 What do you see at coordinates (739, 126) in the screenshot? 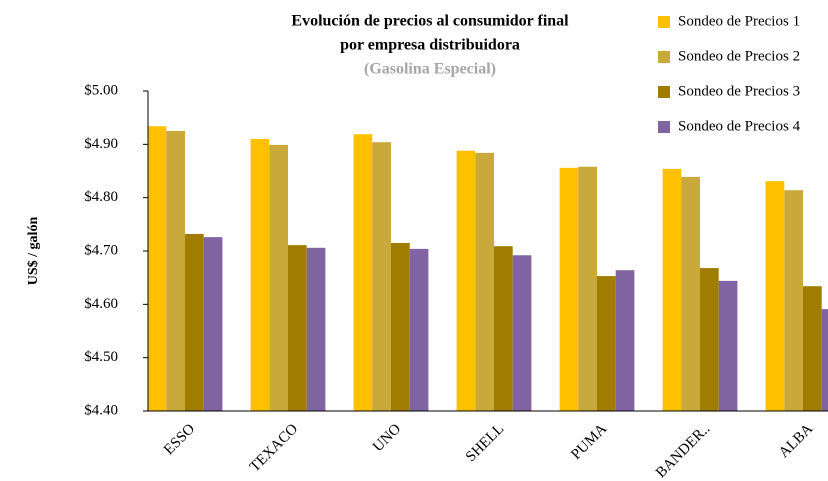
I see `legend-label: Sondeo de Precios 4` at bounding box center [739, 126].